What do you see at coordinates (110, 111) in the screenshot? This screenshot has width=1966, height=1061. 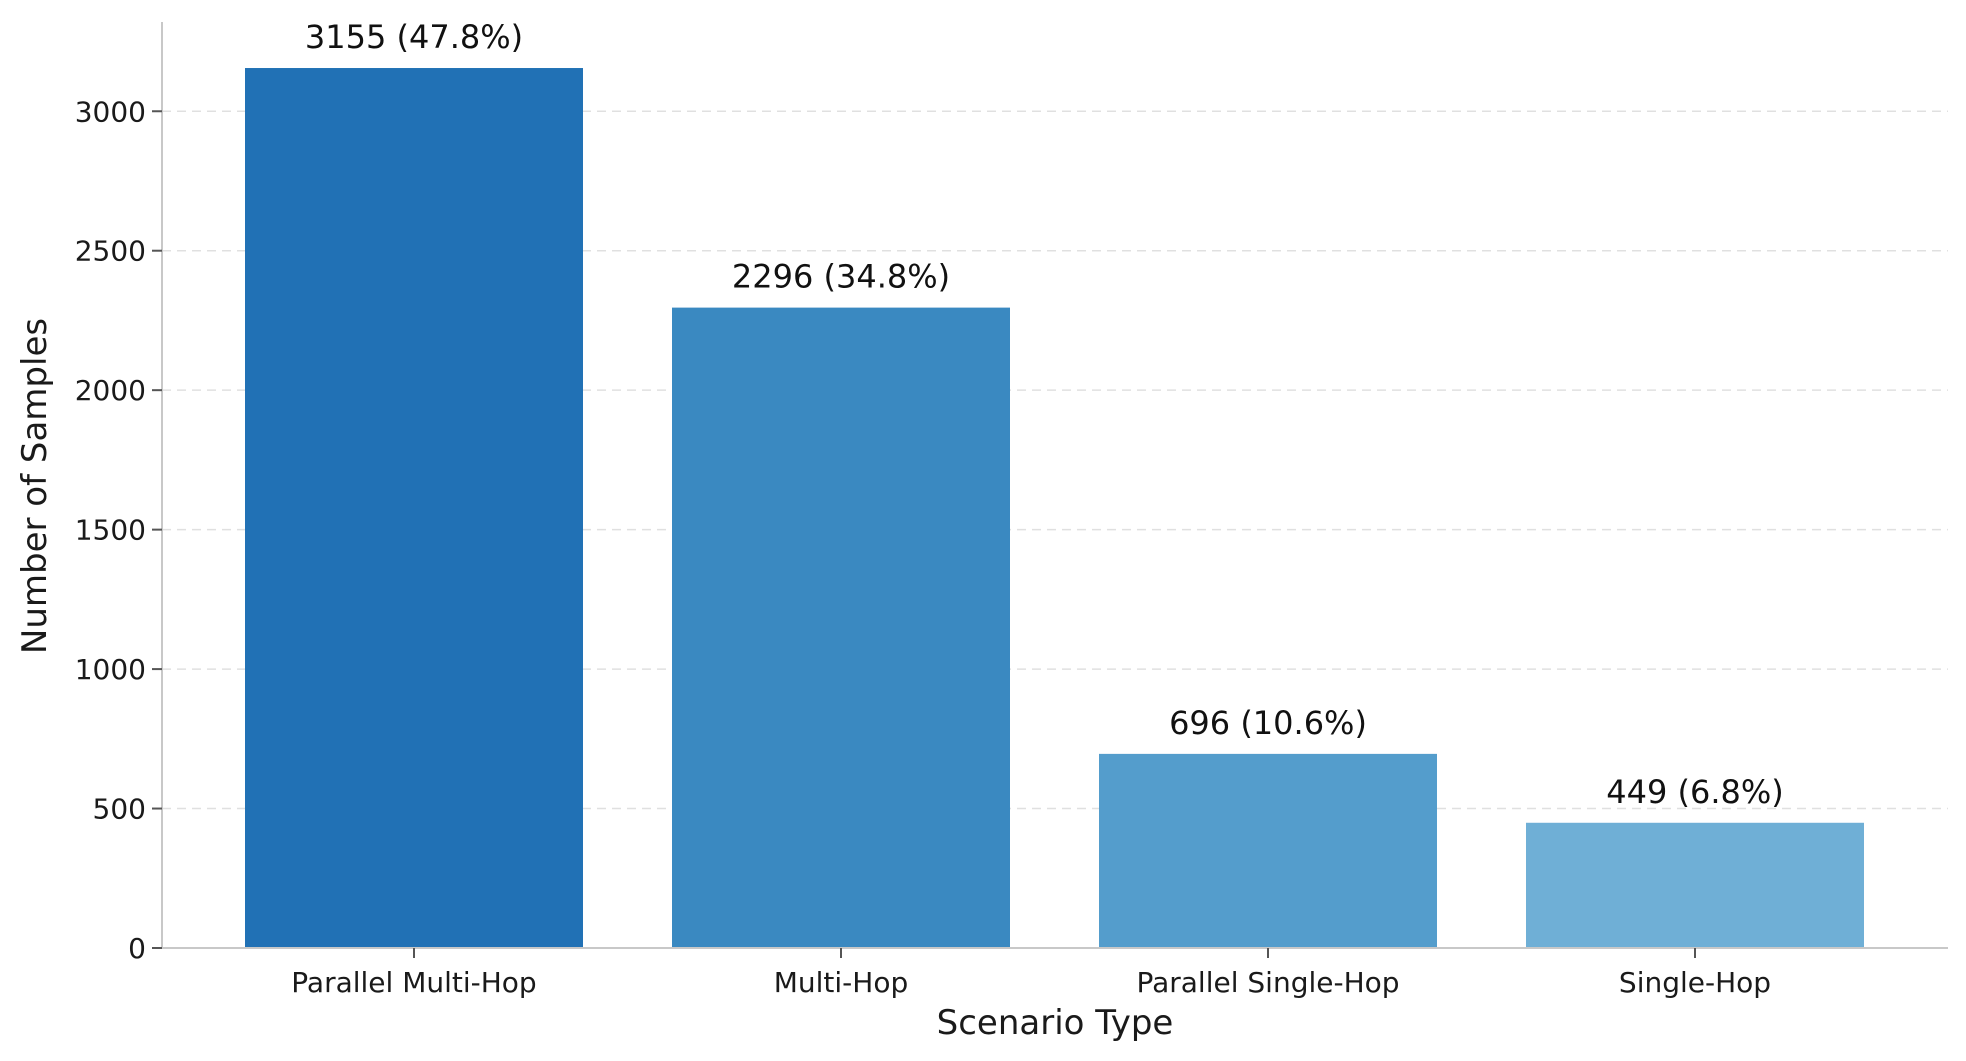 I see `y-tick-label: 3000` at bounding box center [110, 111].